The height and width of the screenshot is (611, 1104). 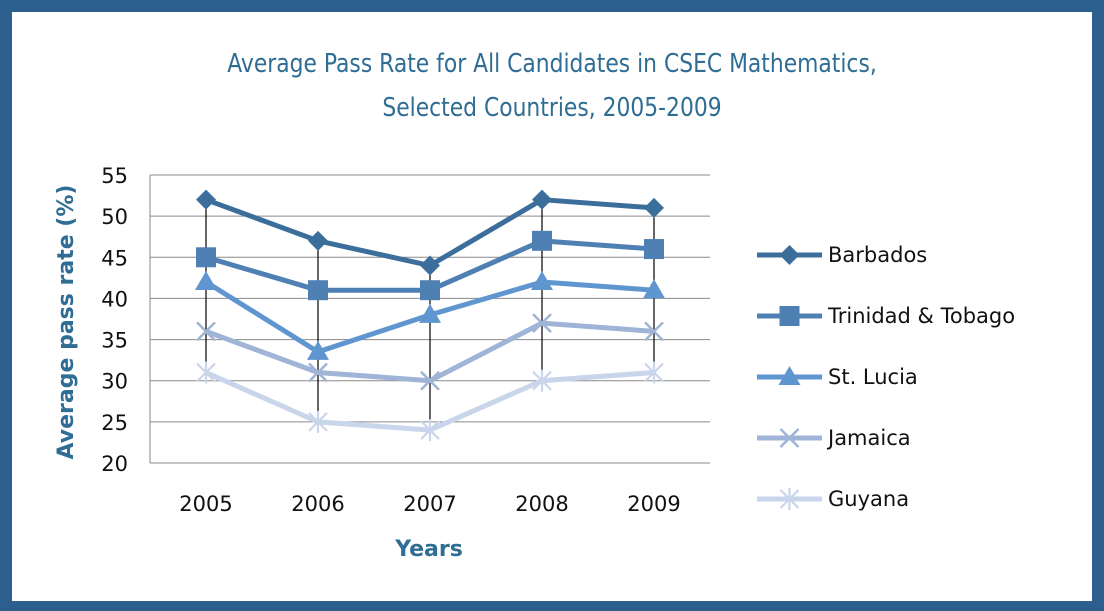 What do you see at coordinates (430, 401) in the screenshot?
I see `series-guyana` at bounding box center [430, 401].